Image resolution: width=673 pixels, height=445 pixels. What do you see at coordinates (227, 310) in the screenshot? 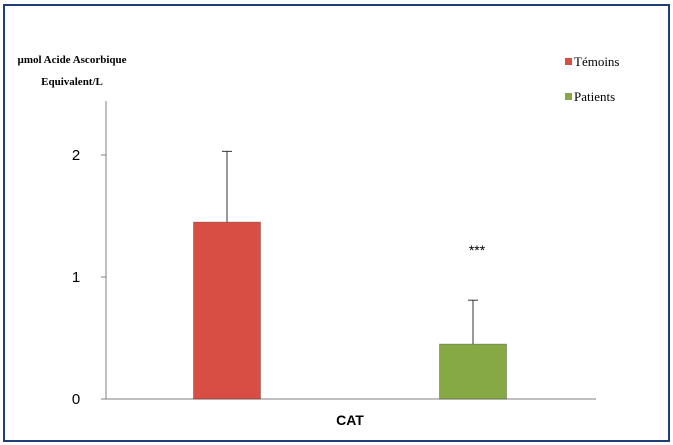
I see `bar-tmoins` at bounding box center [227, 310].